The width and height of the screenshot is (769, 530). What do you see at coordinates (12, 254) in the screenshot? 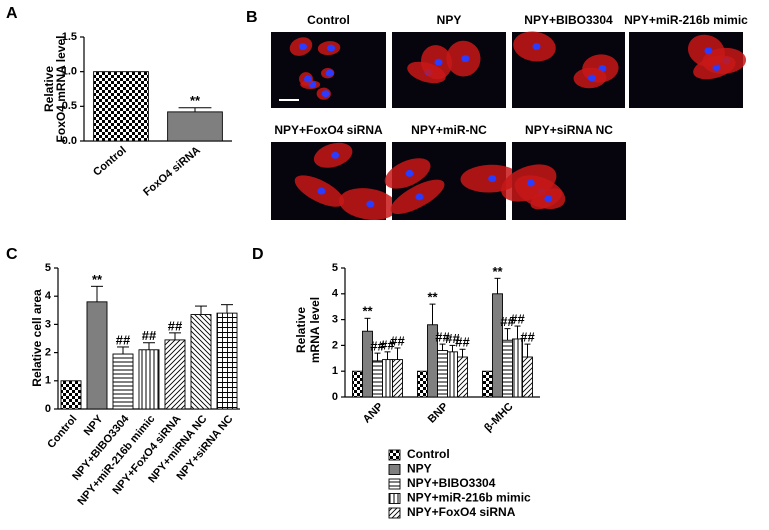
I see `panel-letter: C` at bounding box center [12, 254].